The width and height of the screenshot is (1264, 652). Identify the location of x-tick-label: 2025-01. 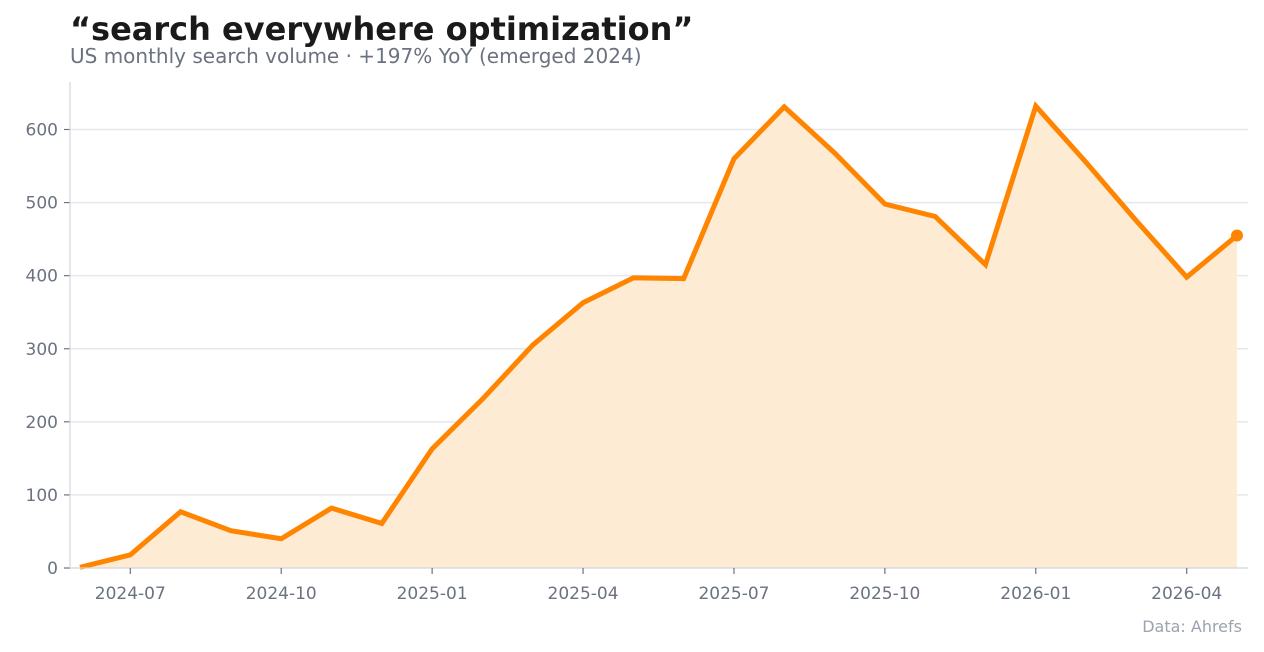
(432, 594).